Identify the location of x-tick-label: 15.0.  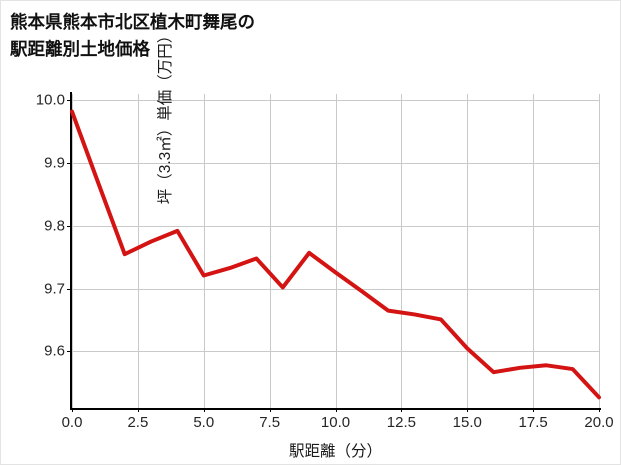
(467, 422).